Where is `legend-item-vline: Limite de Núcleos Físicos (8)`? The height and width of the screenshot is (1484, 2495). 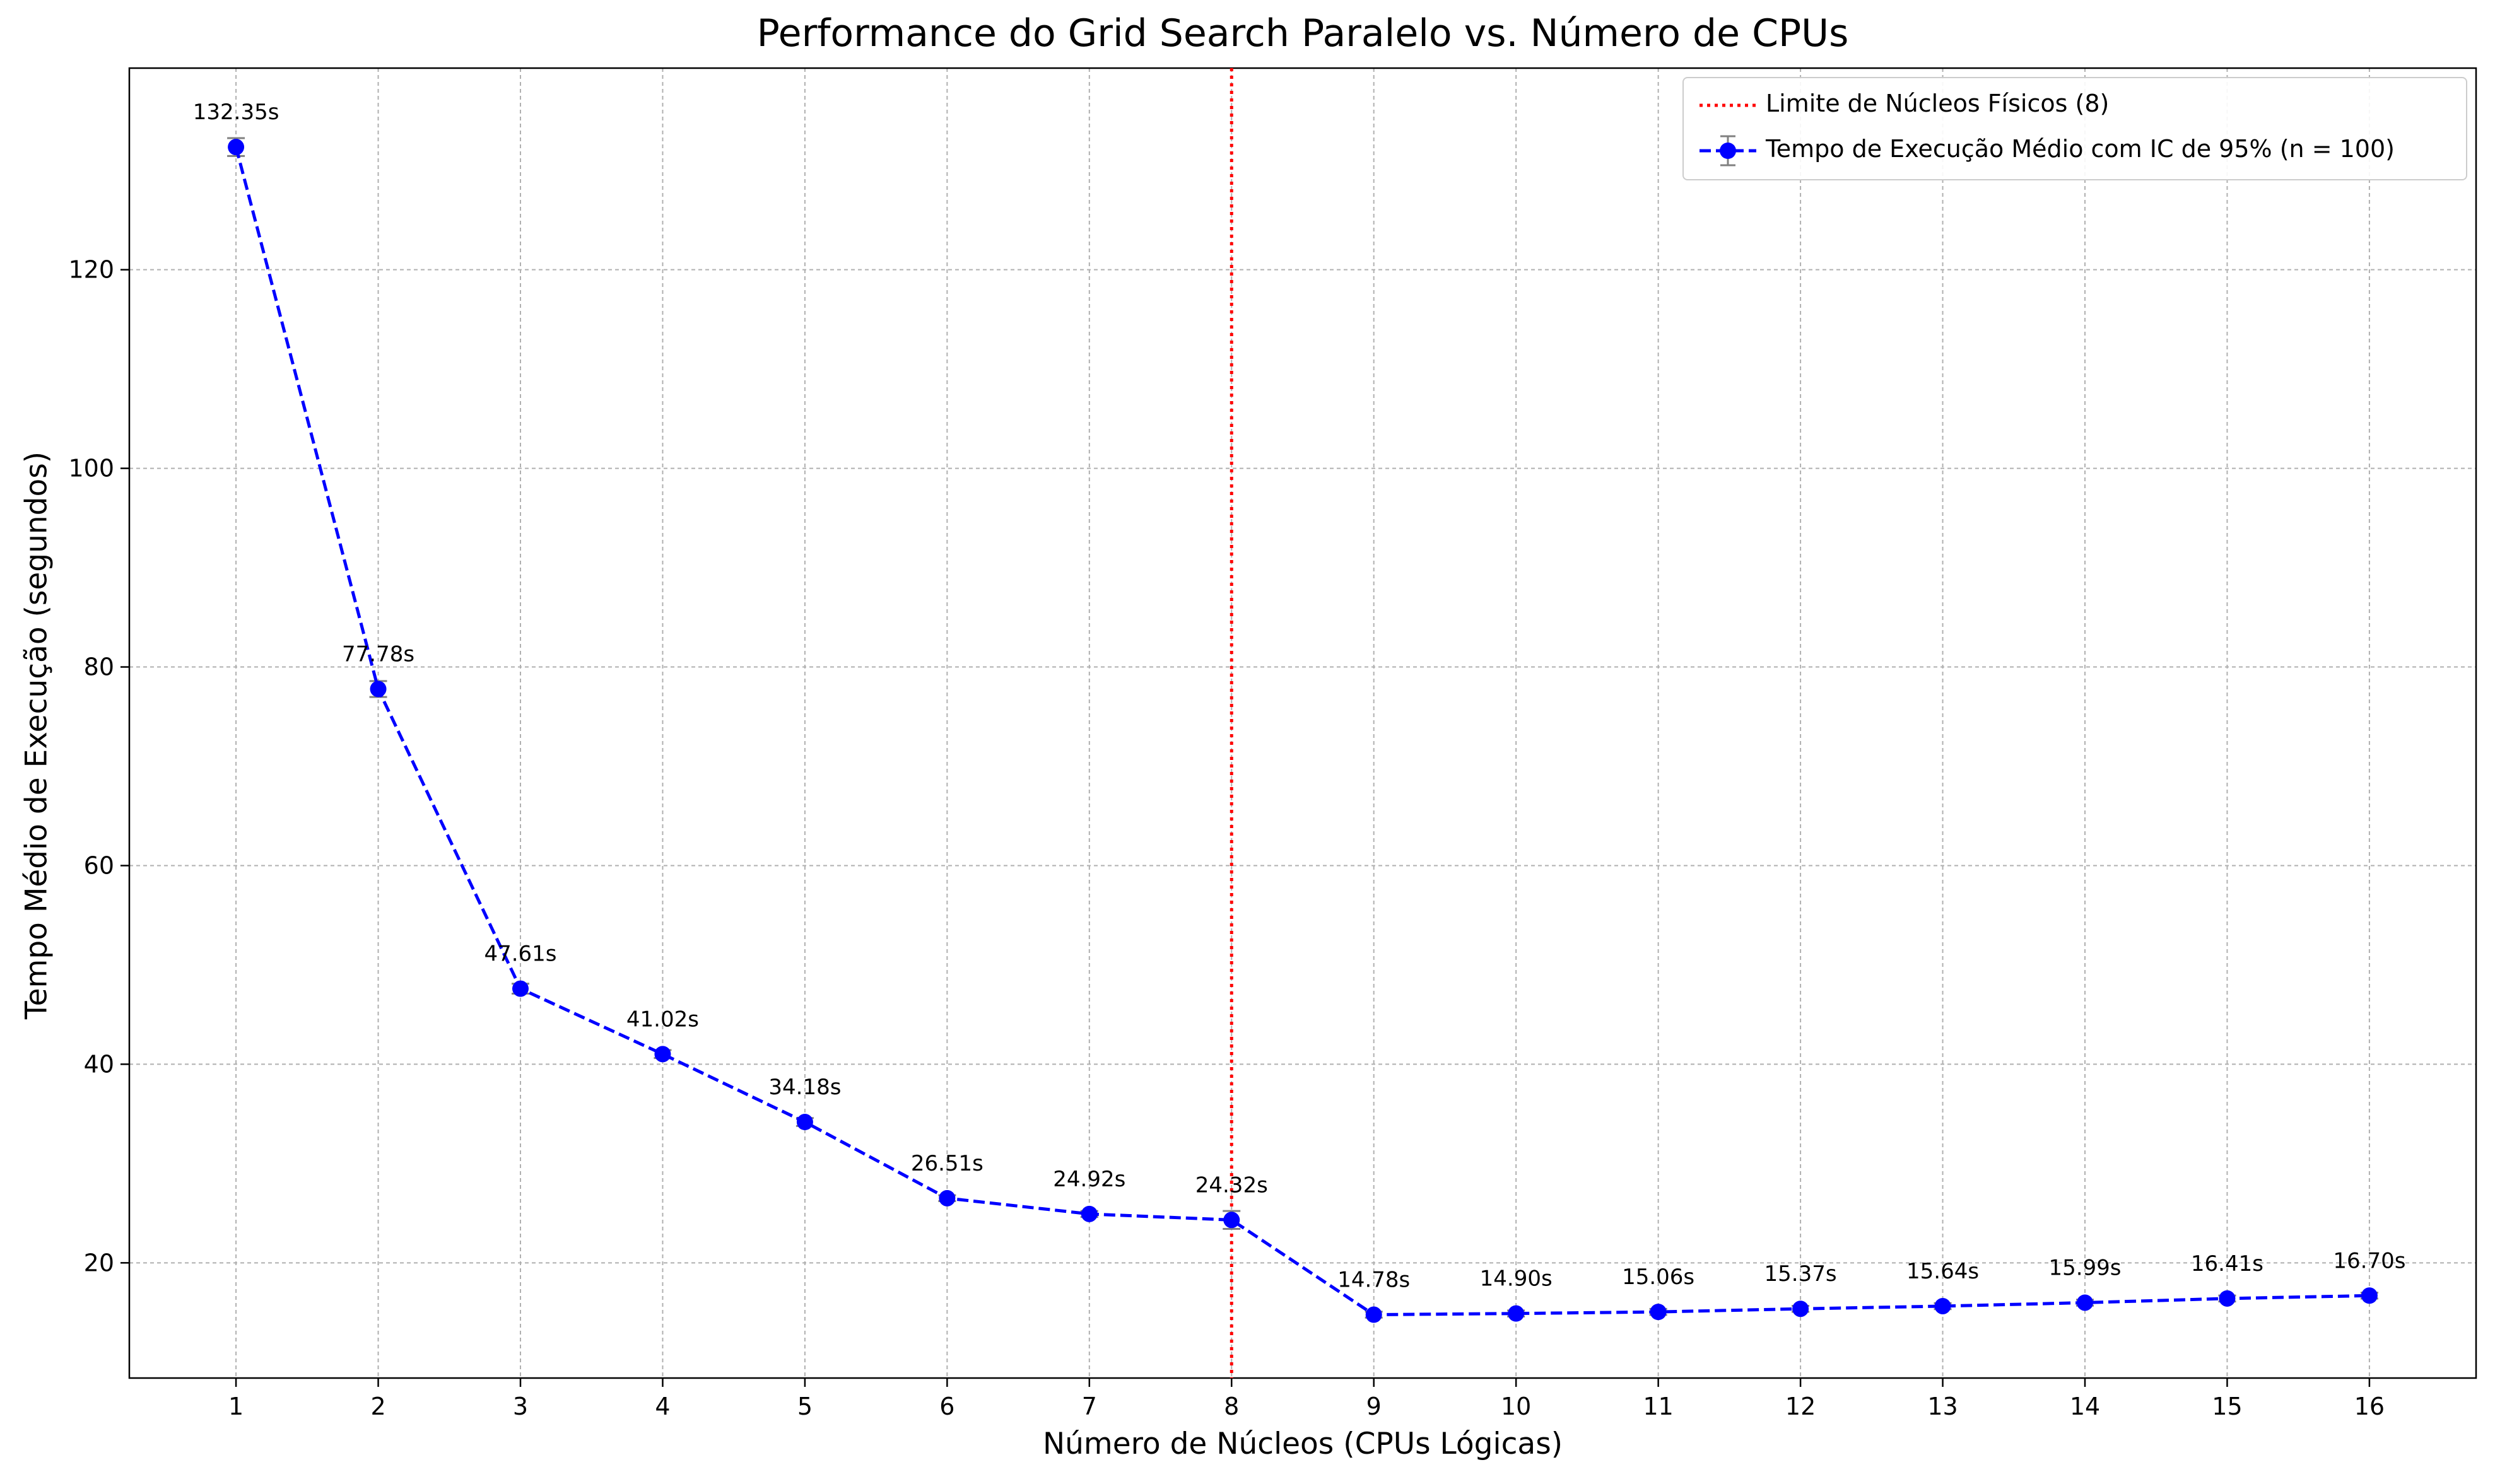
legend-item-vline: Limite de Núcleos Físicos (8) is located at coordinates (2075, 105).